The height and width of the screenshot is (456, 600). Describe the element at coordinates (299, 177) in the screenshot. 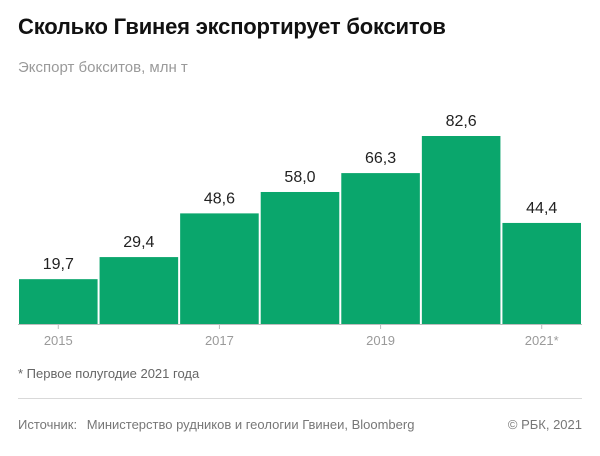

I see `value-label-2018: 58,0` at that location.